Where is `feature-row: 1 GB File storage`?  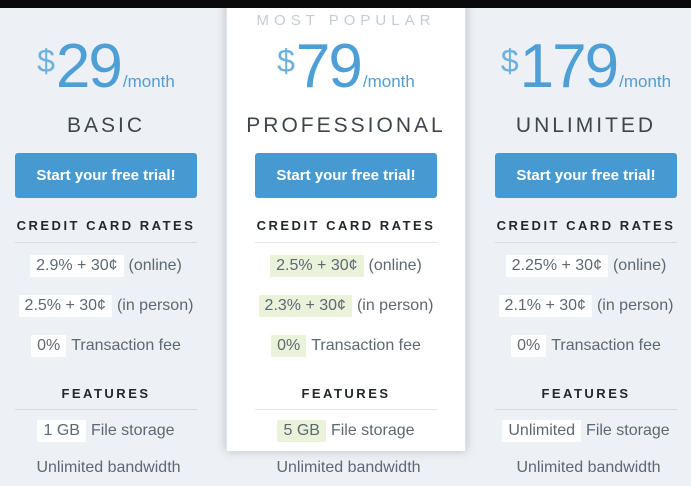
feature-row: 1 GB File storage is located at coordinates (113, 430).